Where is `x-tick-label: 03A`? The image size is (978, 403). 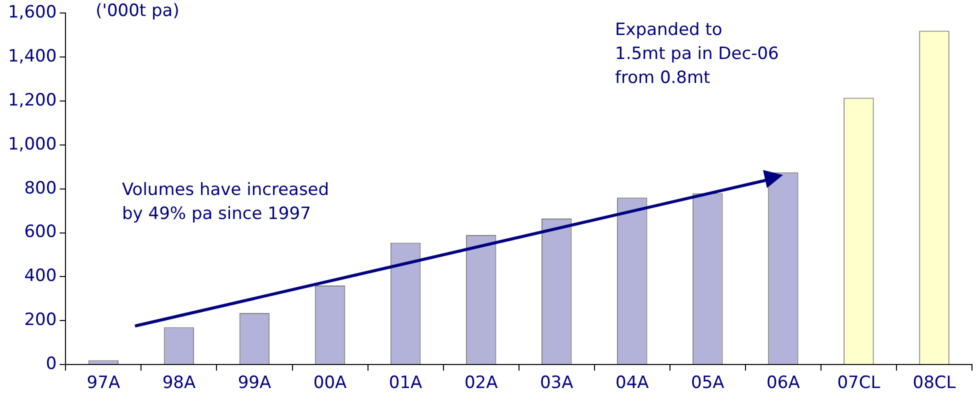
x-tick-label: 03A is located at coordinates (557, 383).